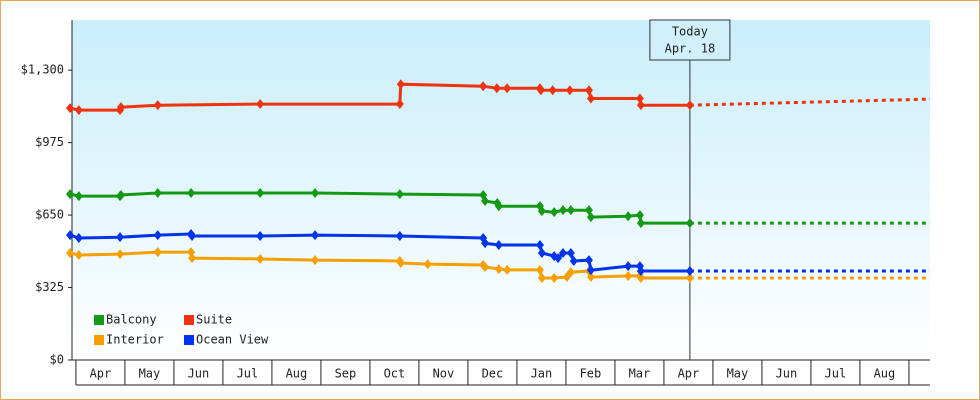 This screenshot has width=980, height=400. Describe the element at coordinates (49, 142) in the screenshot. I see `y-tick-label: $975` at that location.